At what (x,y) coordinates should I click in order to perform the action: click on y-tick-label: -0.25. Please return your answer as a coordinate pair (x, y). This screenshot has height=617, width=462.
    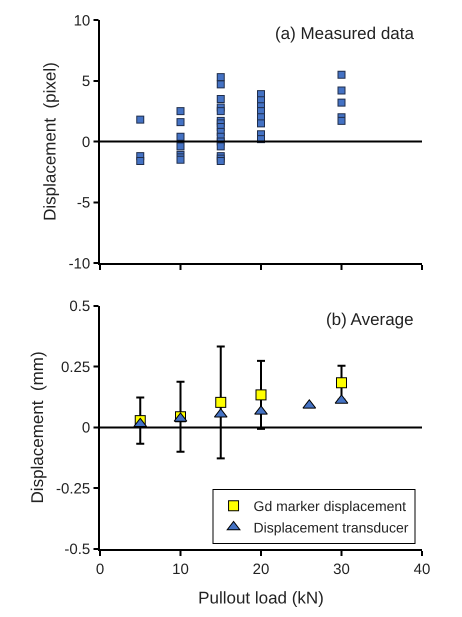
    Looking at the image, I should click on (73, 489).